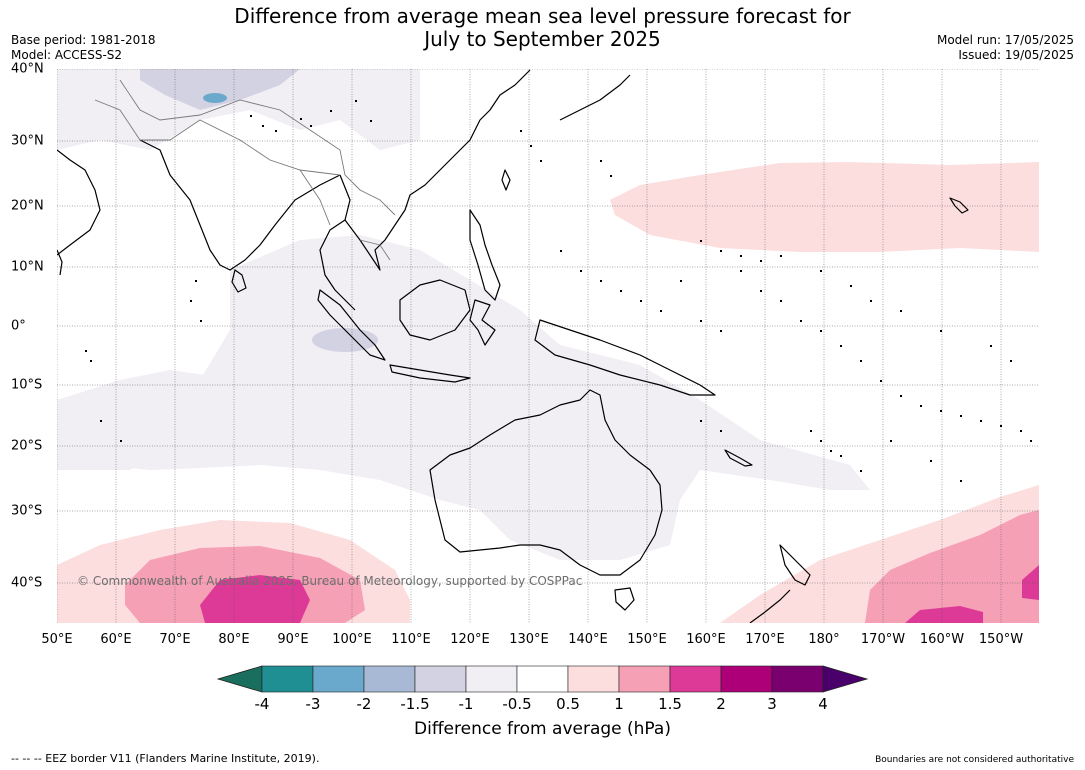 This screenshot has height=770, width=1085. Describe the element at coordinates (466, 704) in the screenshot. I see `colorbar-tick-label: -1` at that location.